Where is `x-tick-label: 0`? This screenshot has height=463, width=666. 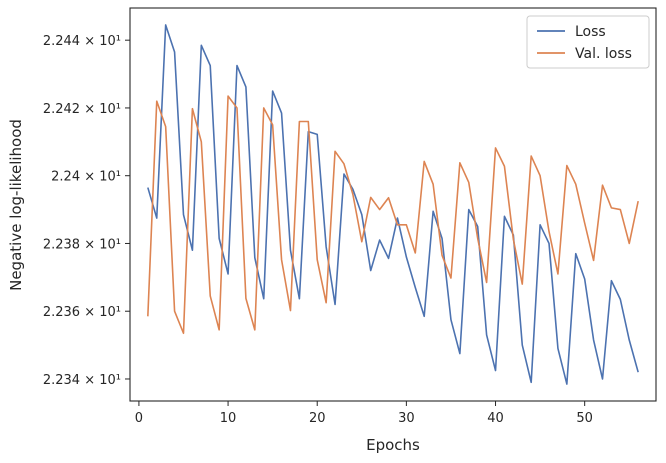
x-tick-label: 0 is located at coordinates (139, 418).